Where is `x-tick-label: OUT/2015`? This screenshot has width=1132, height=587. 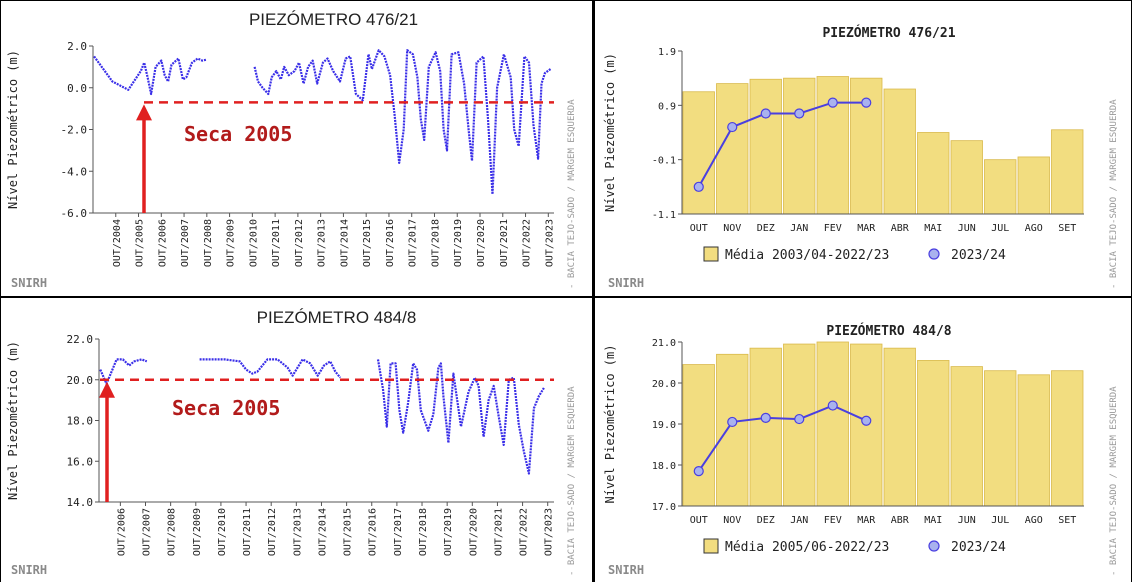 x-tick-label: OUT/2015 is located at coordinates (348, 532).